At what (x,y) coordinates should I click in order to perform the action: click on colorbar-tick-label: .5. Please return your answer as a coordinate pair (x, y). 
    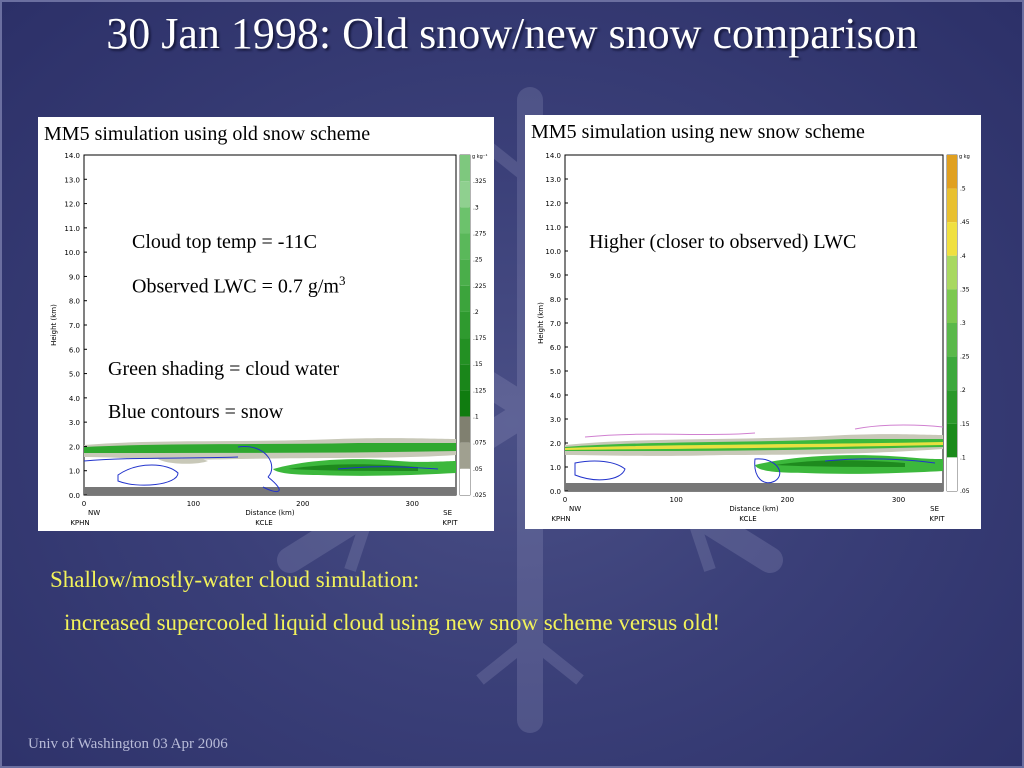
    Looking at the image, I should click on (963, 189).